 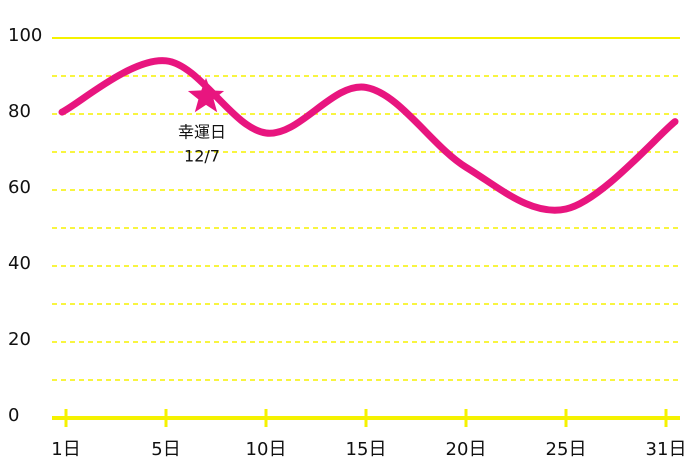 I want to click on y-tick-label: 0, so click(x=13, y=415).